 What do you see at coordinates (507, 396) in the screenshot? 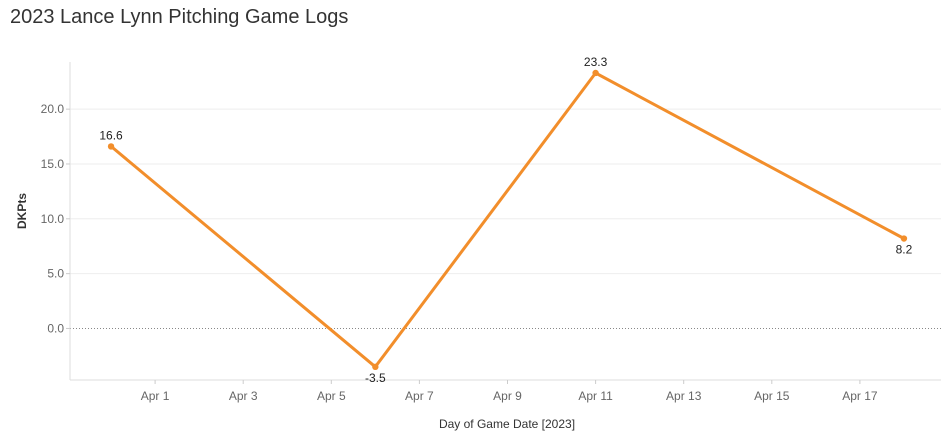
I see `x-tick-label: Apr 9` at bounding box center [507, 396].